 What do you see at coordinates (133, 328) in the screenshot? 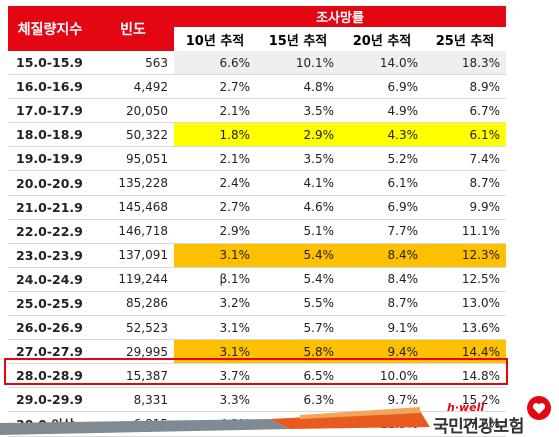
I see `frequency-cell: 52,523` at bounding box center [133, 328].